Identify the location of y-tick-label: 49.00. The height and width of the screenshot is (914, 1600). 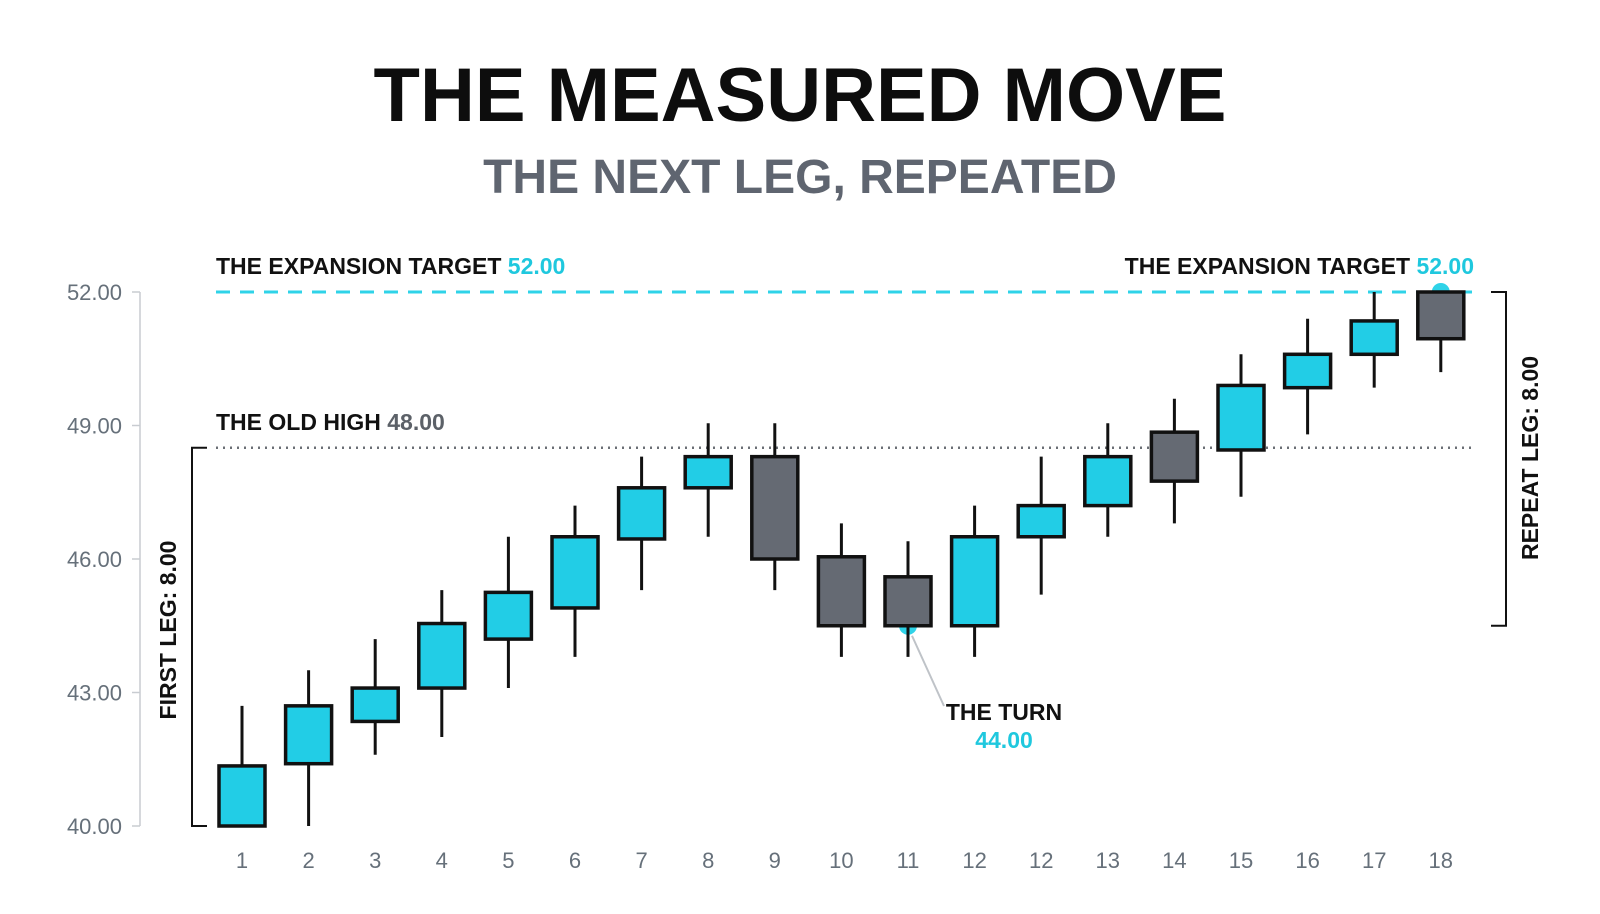
(94, 426).